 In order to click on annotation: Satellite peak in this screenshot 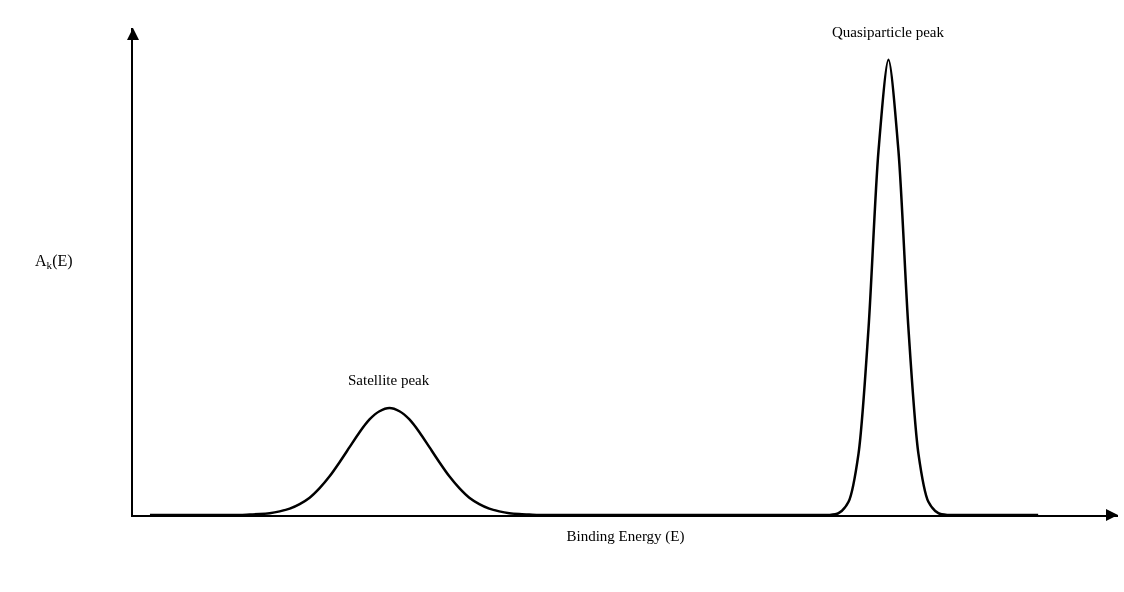, I will do `click(389, 380)`.